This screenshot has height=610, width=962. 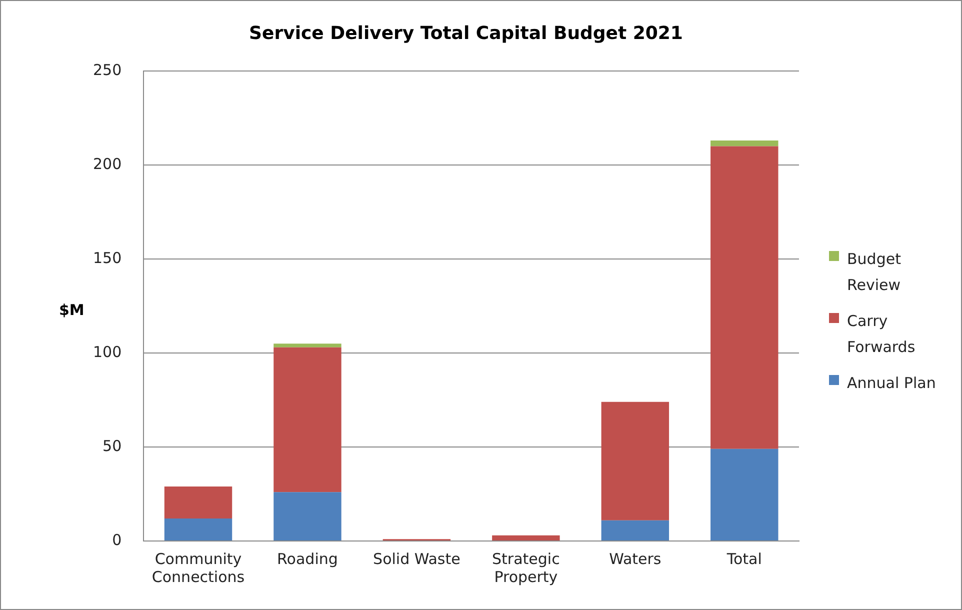 I want to click on y-axis-title: $M, so click(x=71, y=310).